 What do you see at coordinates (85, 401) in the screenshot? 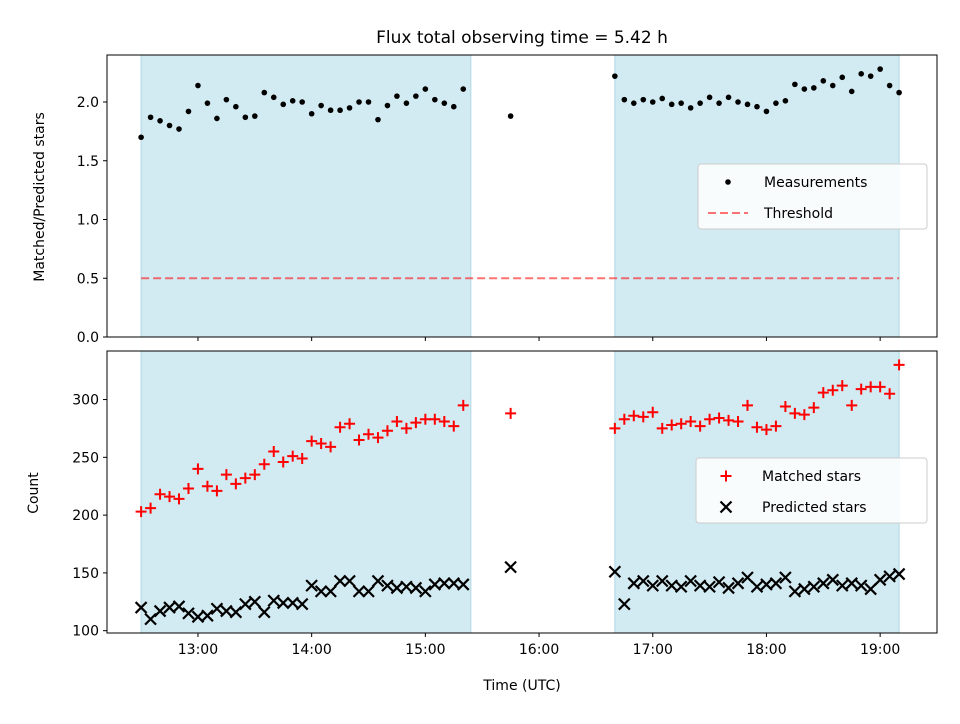
I see `bottom-y-tick-label: 300` at bounding box center [85, 401].